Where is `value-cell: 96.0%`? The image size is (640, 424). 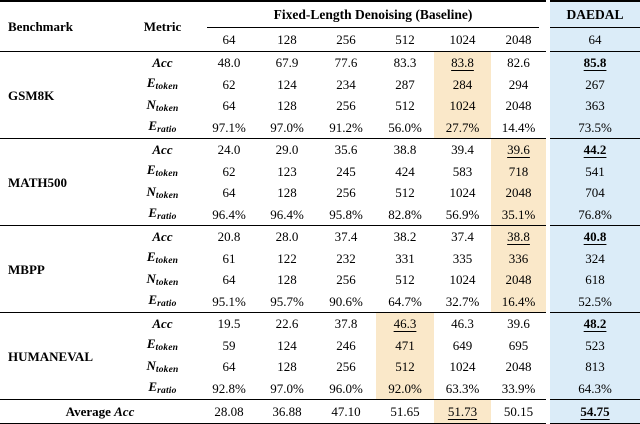 value-cell: 96.0% is located at coordinates (346, 388).